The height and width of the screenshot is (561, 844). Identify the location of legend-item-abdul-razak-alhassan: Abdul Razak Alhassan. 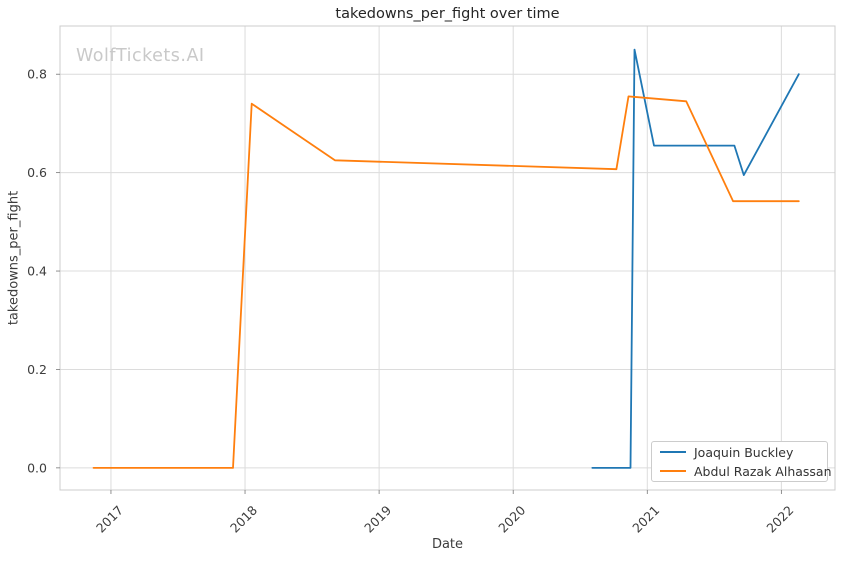
(746, 471).